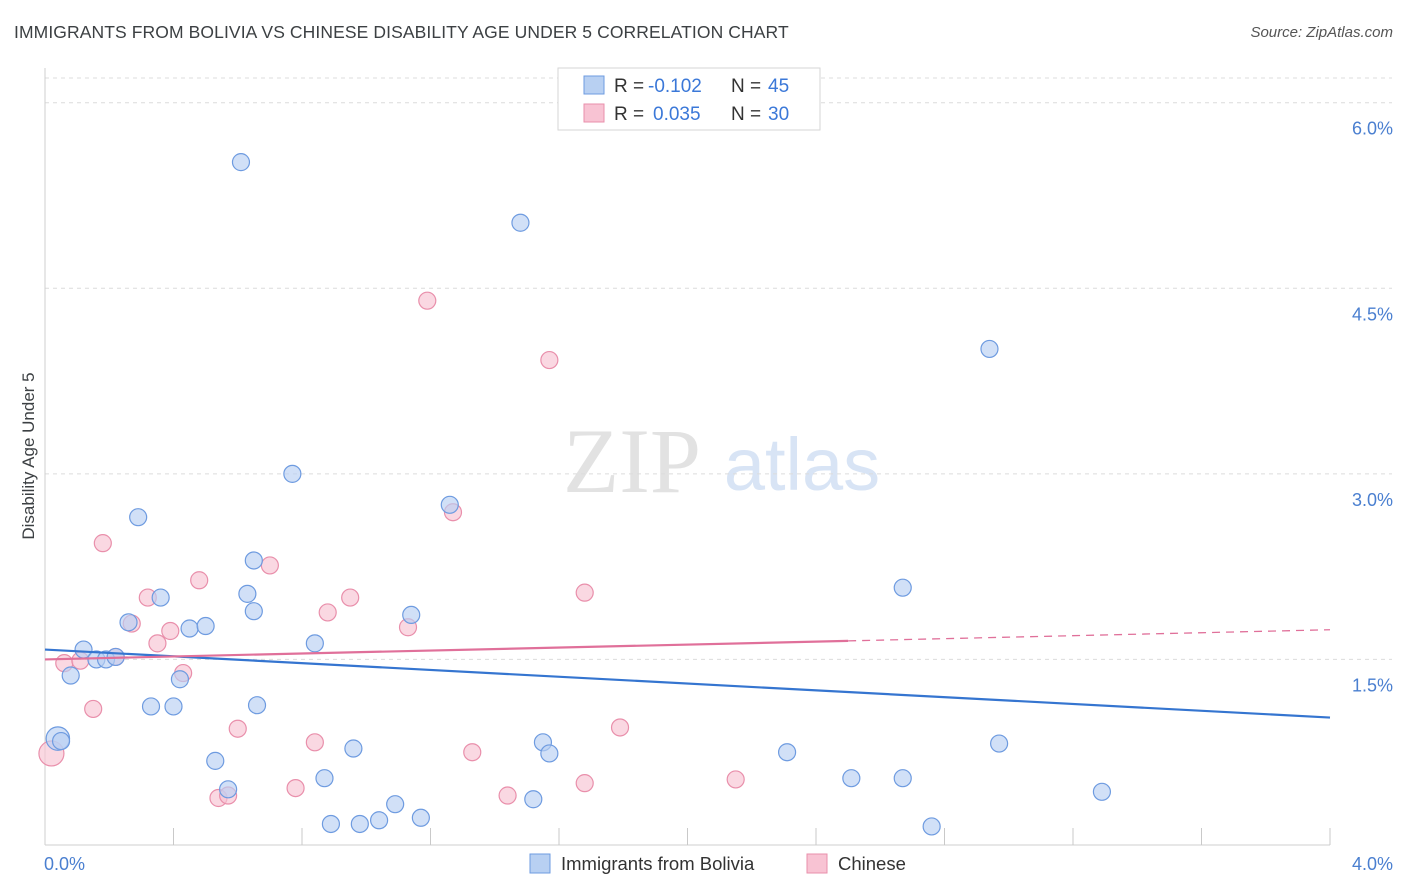 Image resolution: width=1406 pixels, height=892 pixels. What do you see at coordinates (64, 864) in the screenshot?
I see `x-tick-label-min: 0.0%` at bounding box center [64, 864].